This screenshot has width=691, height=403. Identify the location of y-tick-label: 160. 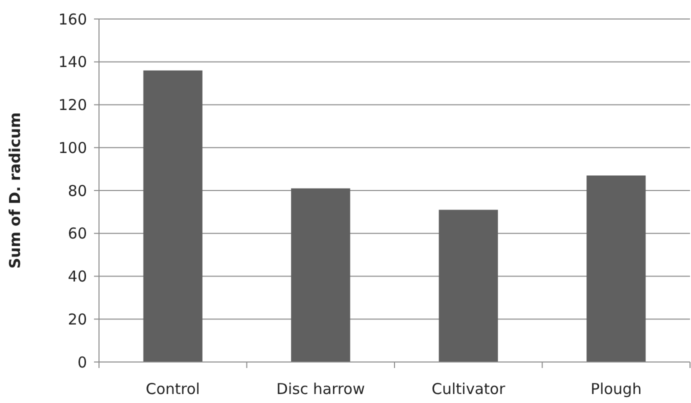
(72, 19).